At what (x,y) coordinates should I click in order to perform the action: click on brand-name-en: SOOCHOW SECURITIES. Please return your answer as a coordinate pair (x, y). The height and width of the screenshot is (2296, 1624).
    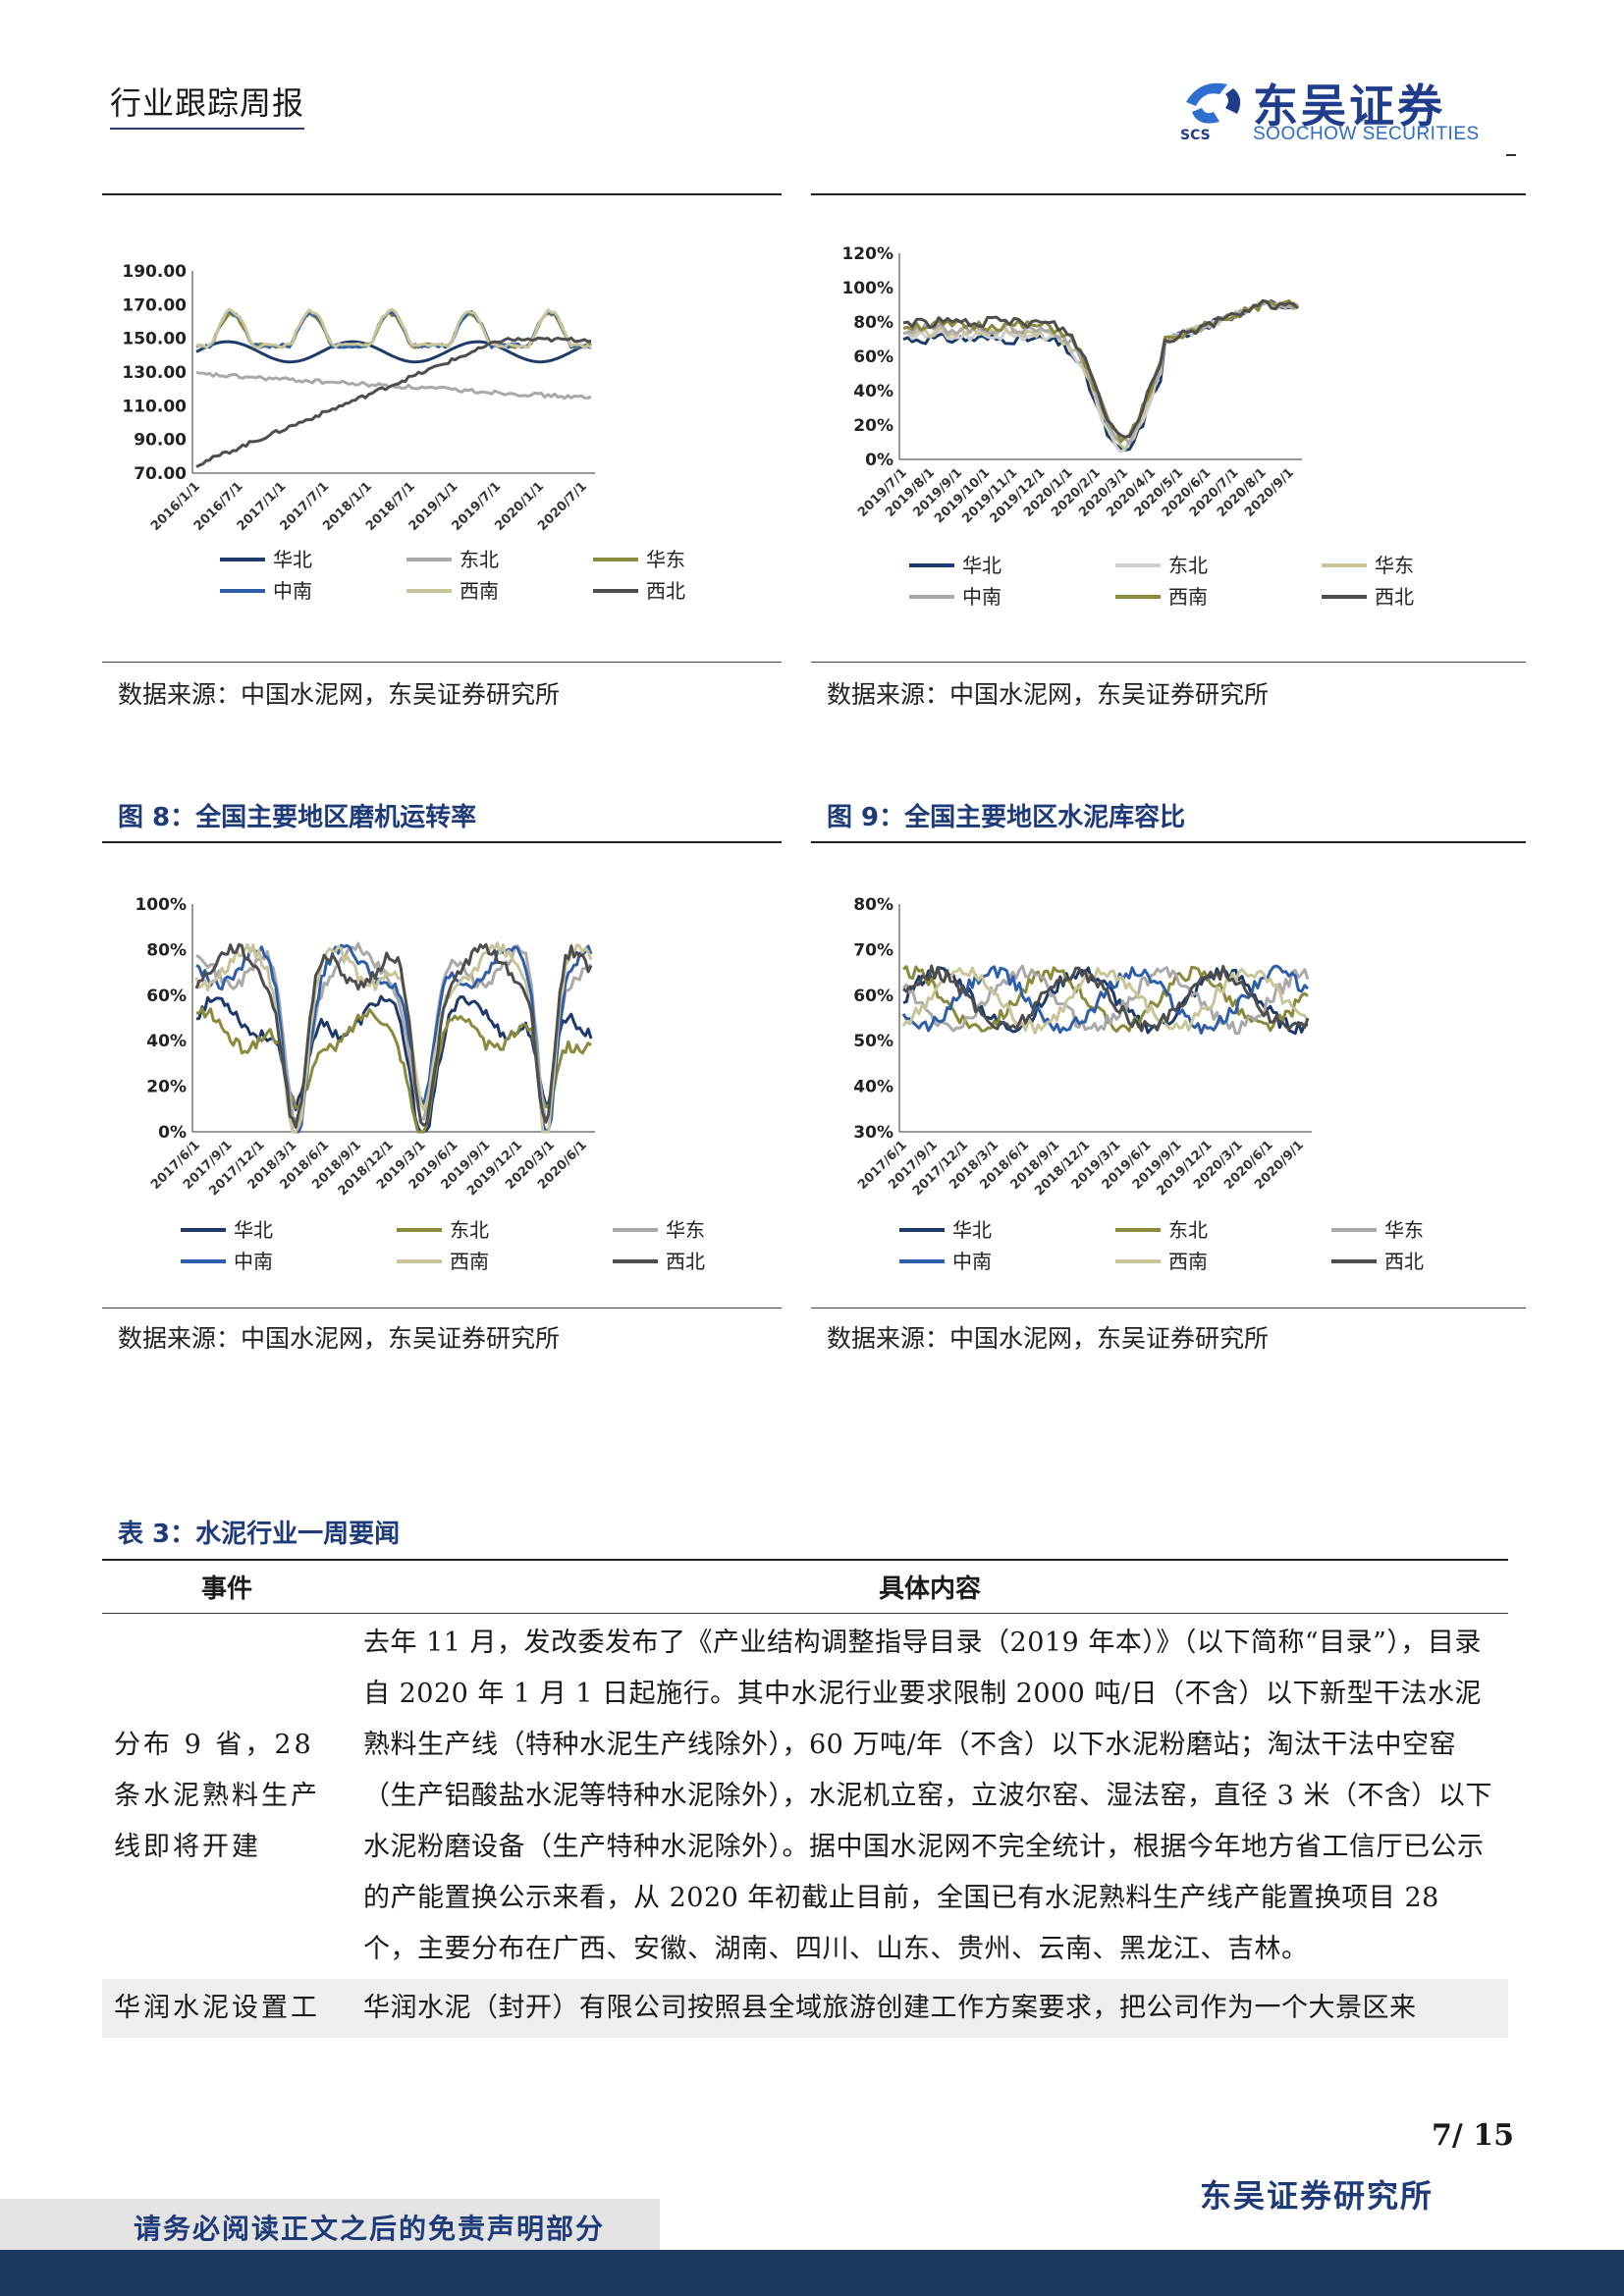
    Looking at the image, I should click on (1366, 134).